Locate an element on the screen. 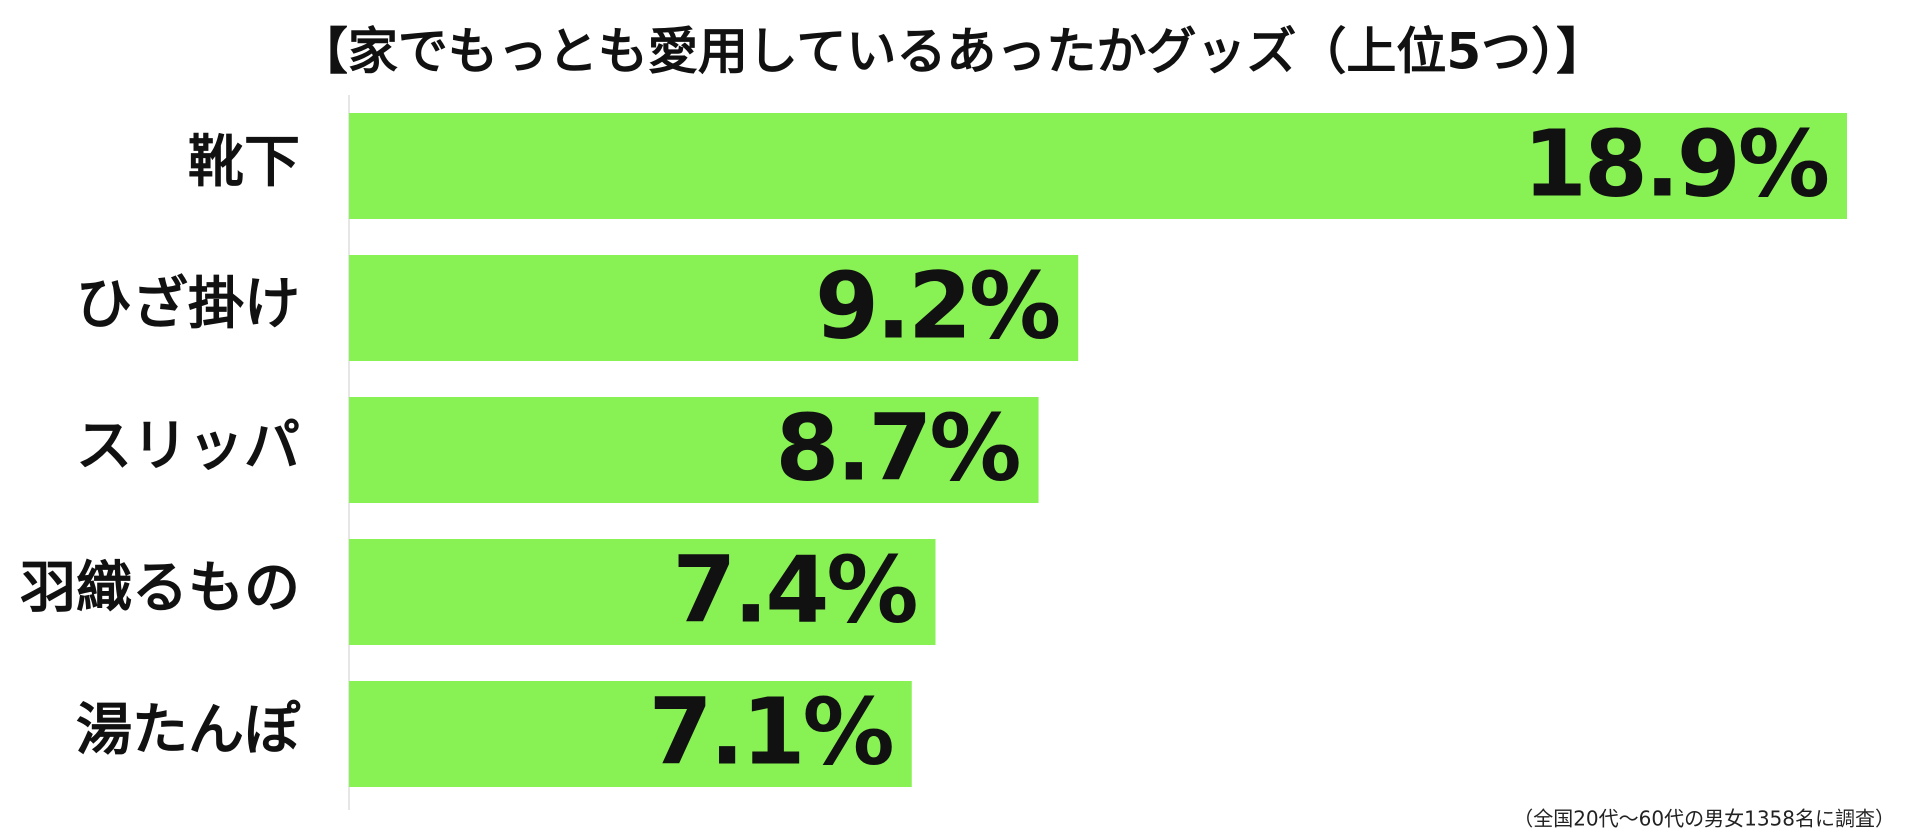  category-label: ひざ掛け is located at coordinates (188, 304).